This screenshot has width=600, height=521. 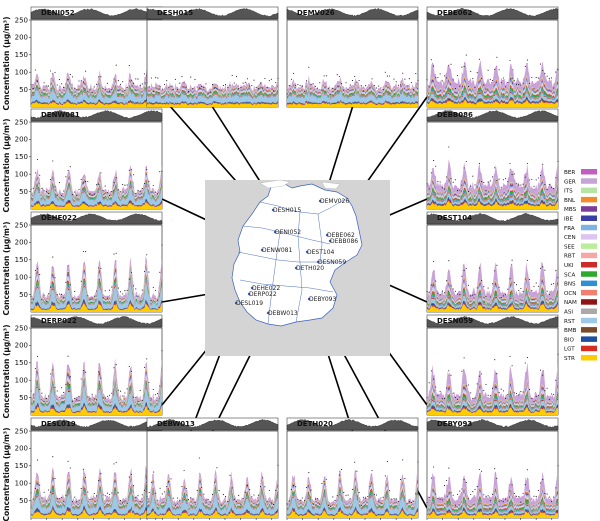 I want to click on station-label: DEMV026, so click(x=334, y=201).